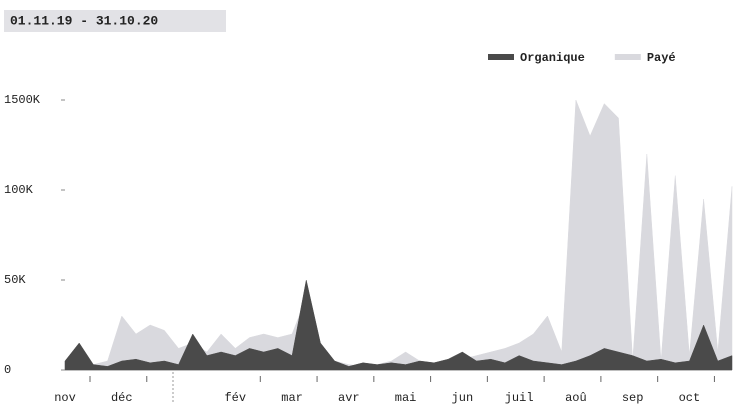 Image resolution: width=737 pixels, height=408 pixels. What do you see at coordinates (519, 398) in the screenshot?
I see `x-tick-label: juil` at bounding box center [519, 398].